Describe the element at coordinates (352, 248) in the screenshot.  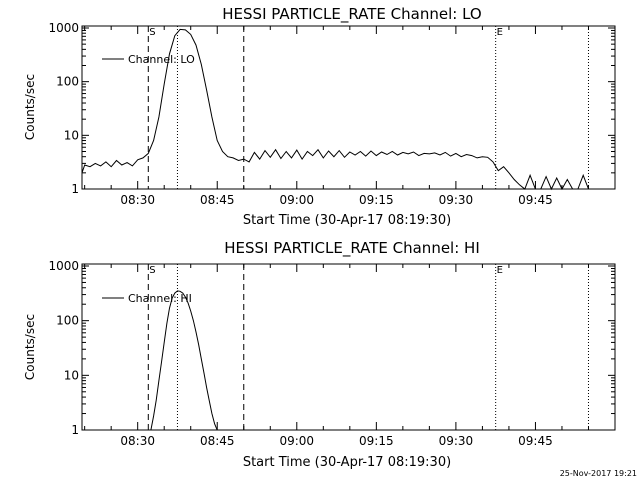
I see `chart-title: HESSI PARTICLE_RATE Channel: HI` at that location.